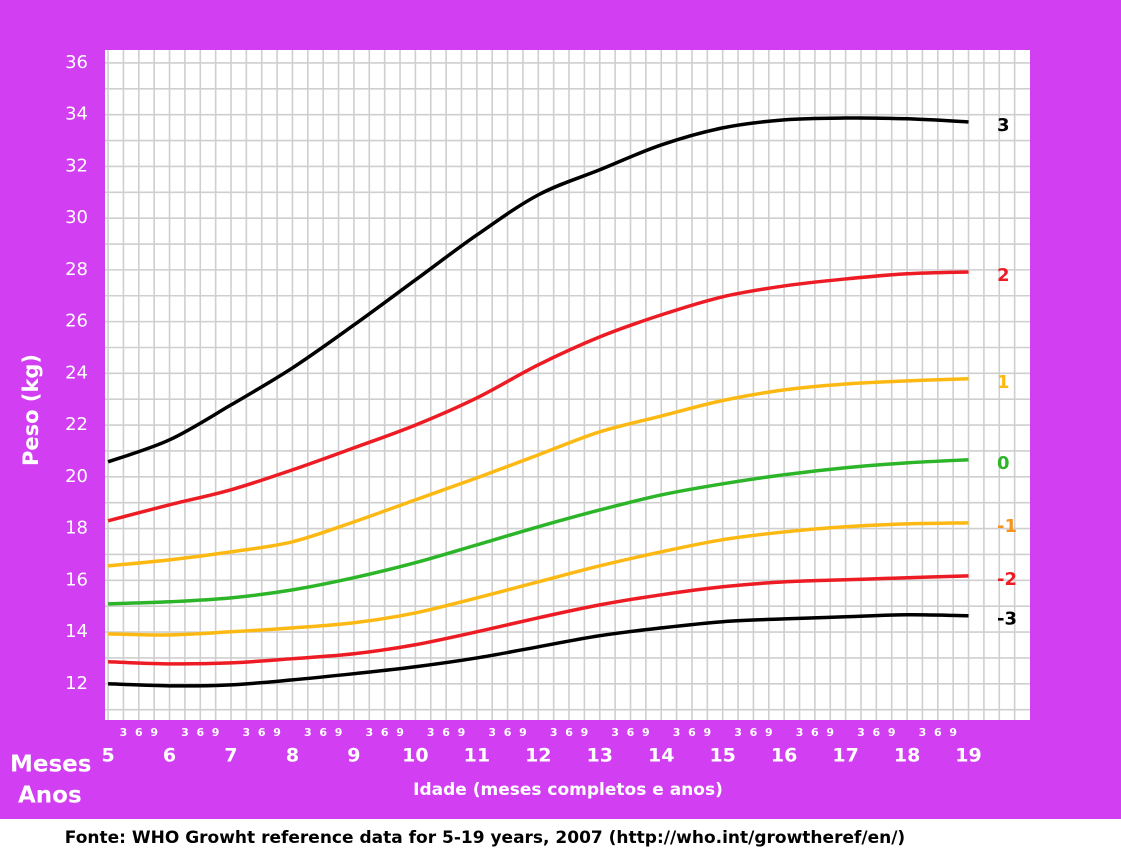 The image size is (1121, 859). Describe the element at coordinates (292, 756) in the screenshot. I see `x-tick-label: 8` at that location.